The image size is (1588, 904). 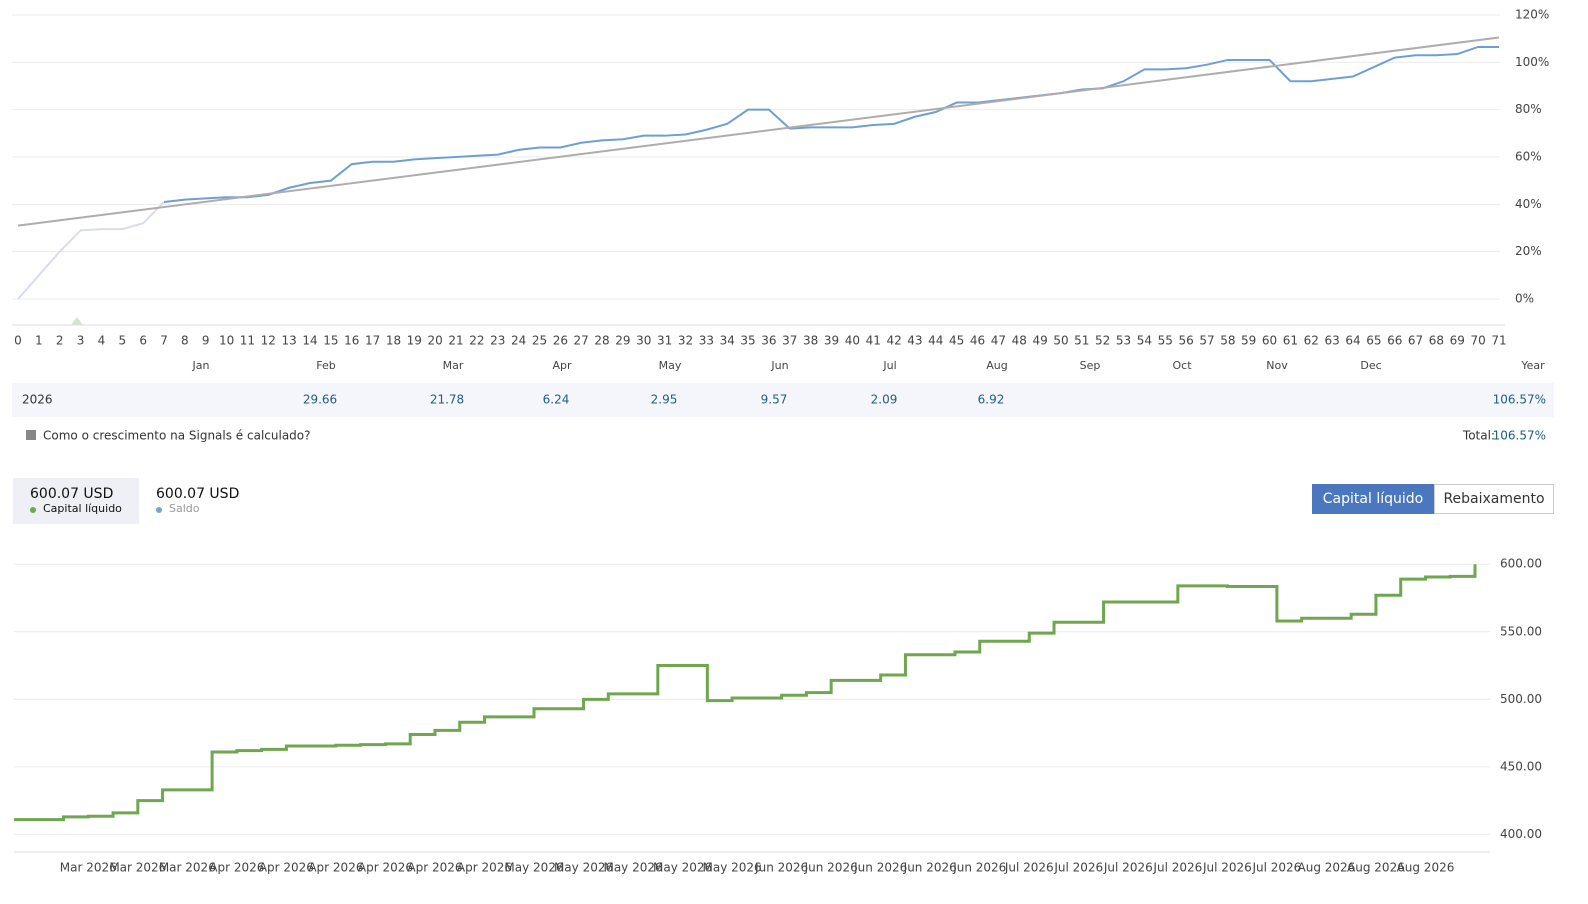 What do you see at coordinates (996, 365) in the screenshot?
I see `table-header: Aug` at bounding box center [996, 365].